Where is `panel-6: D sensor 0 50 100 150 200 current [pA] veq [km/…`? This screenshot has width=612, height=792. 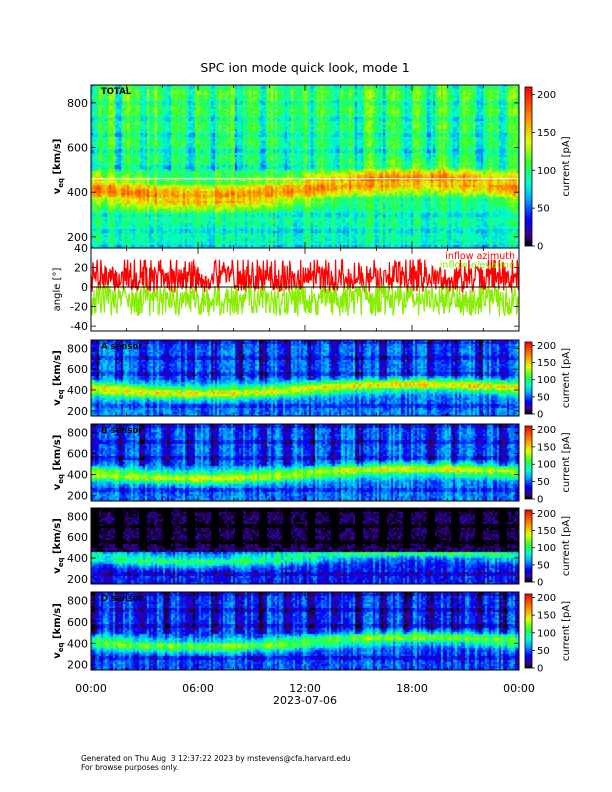
panel-6: D sensor 0 50 100 150 200 current [pA] veq [km/… is located at coordinates (312, 633).